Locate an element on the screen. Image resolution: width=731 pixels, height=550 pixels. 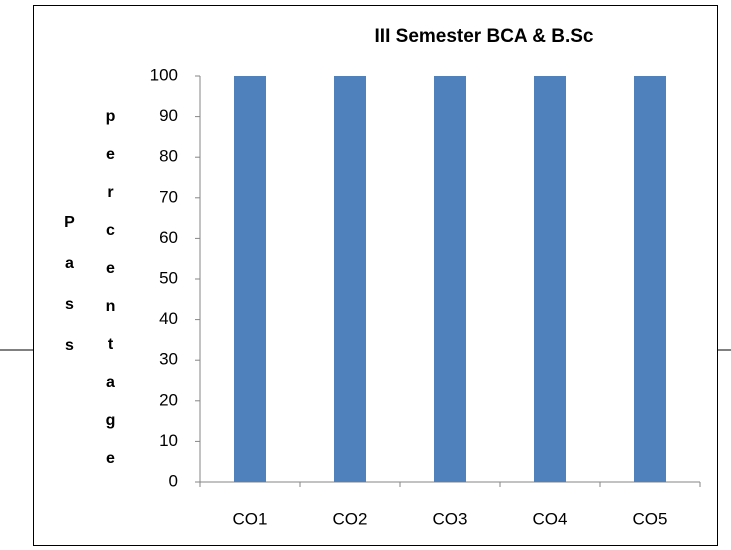
x-tick-label: CO3 is located at coordinates (450, 518).